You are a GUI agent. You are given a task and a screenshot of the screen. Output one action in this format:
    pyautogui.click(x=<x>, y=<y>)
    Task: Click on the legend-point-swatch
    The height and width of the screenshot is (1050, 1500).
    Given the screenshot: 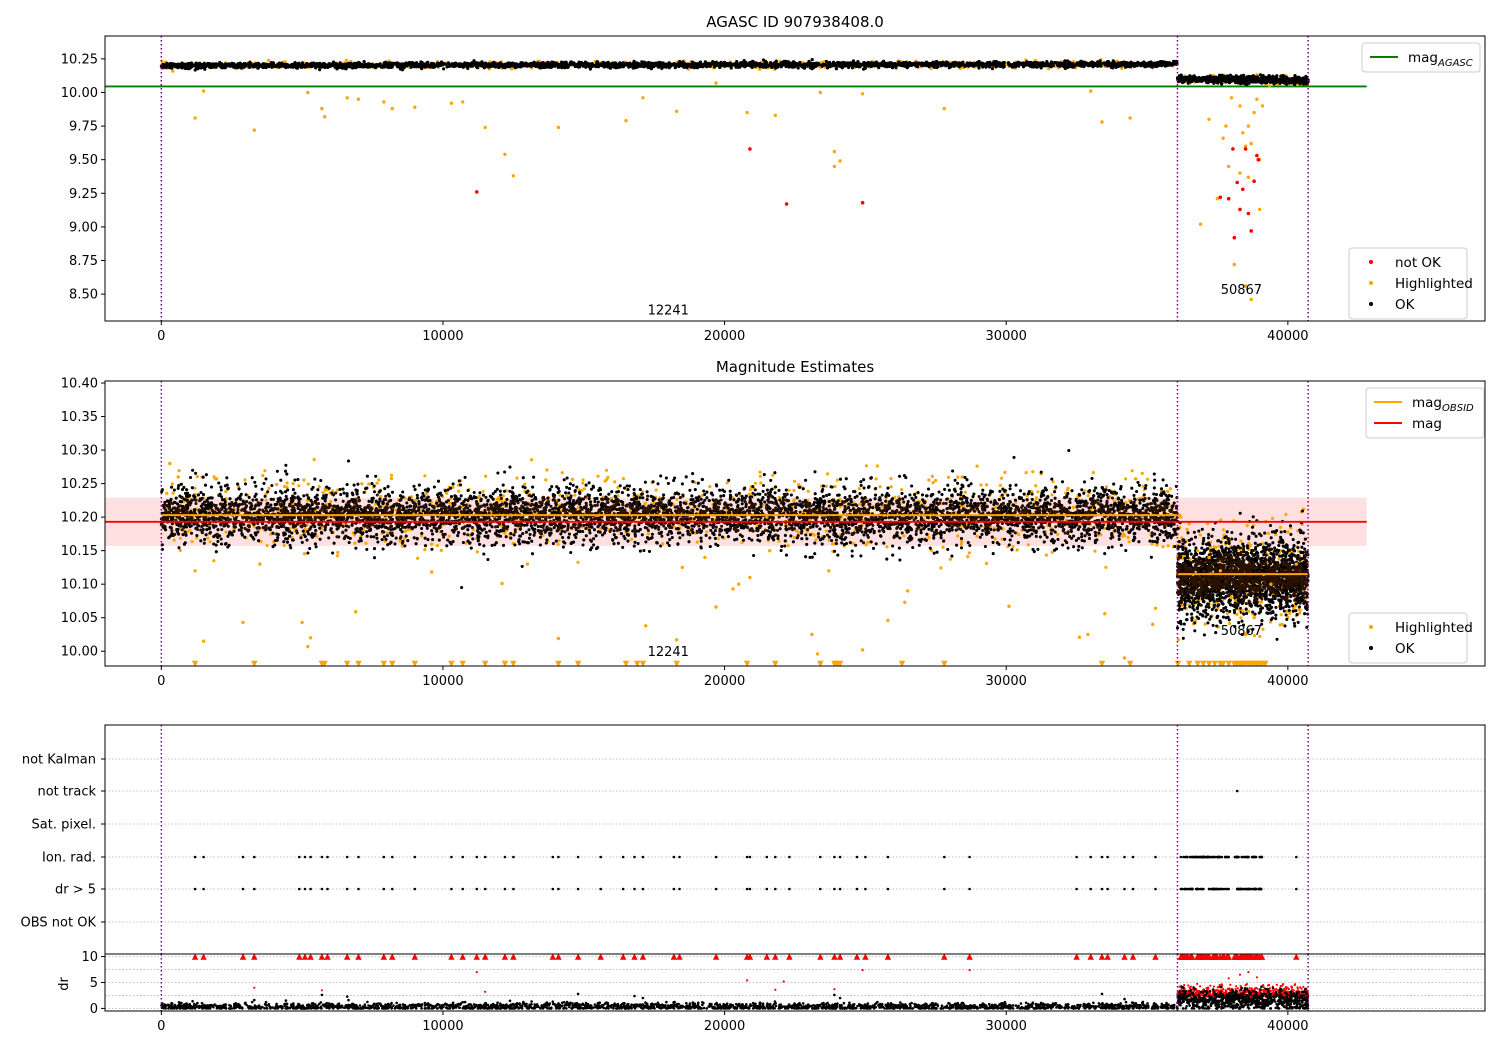 What is the action you would take?
    pyautogui.click(x=1371, y=262)
    